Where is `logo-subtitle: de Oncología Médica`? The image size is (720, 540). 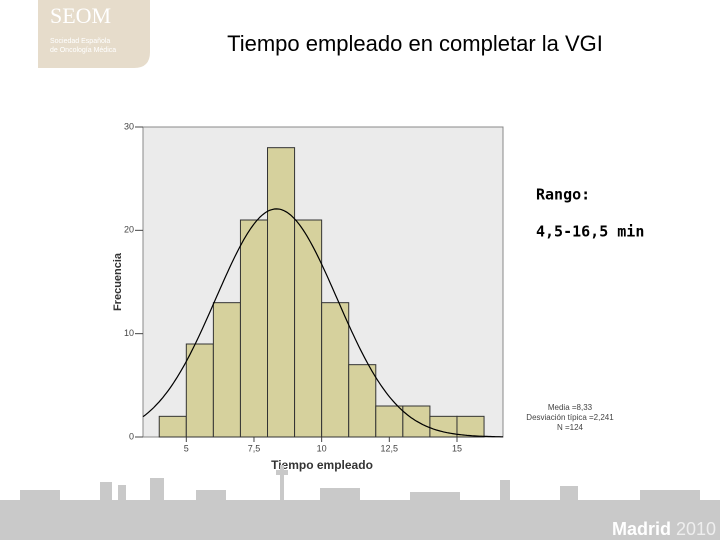 logo-subtitle: de Oncología Médica is located at coordinates (83, 50).